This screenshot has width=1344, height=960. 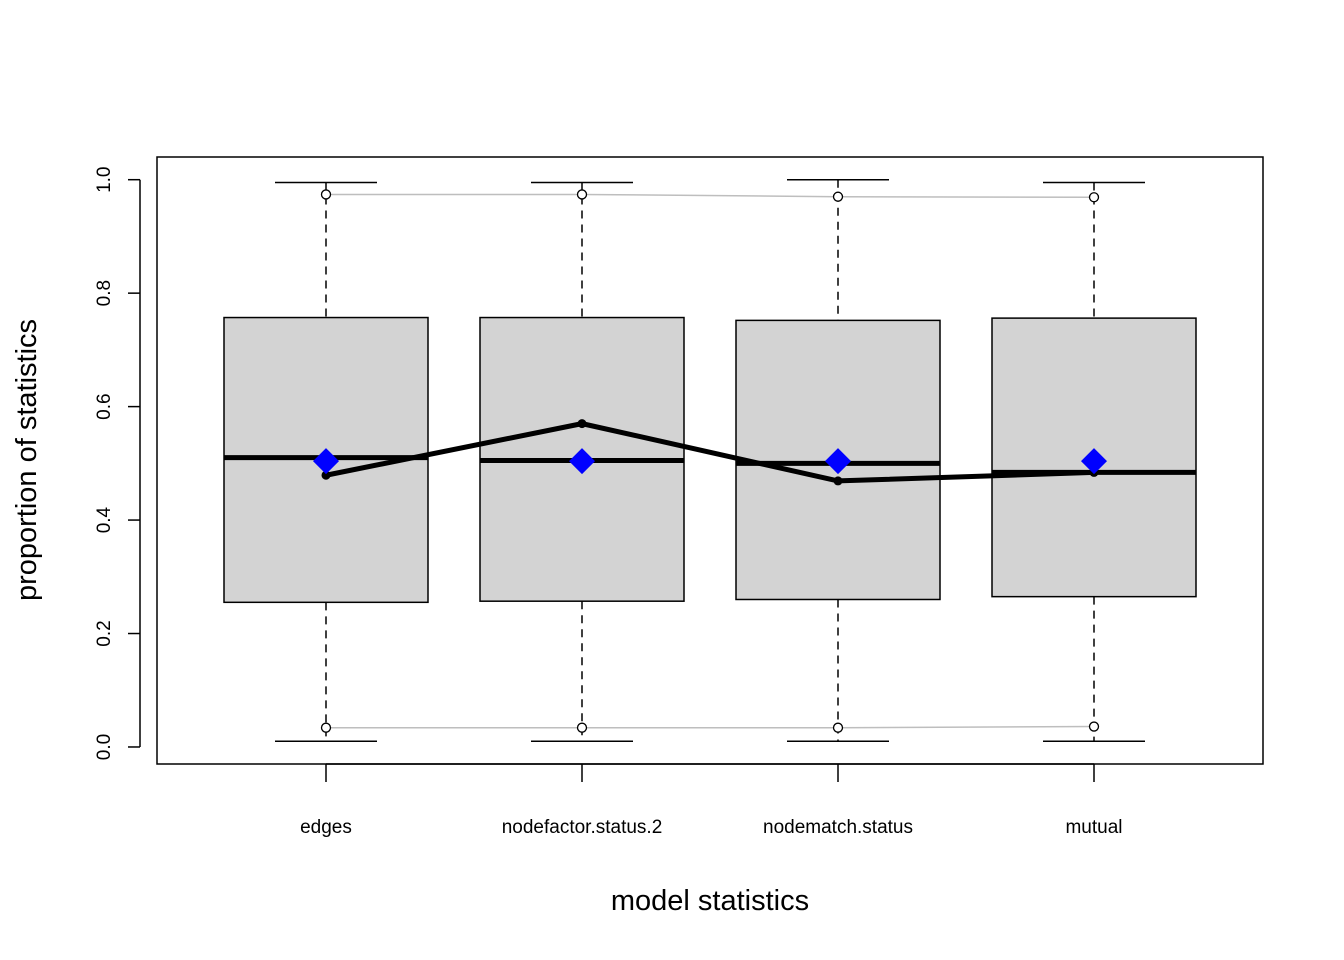 I want to click on y-tick-label: 0.6, so click(x=104, y=406).